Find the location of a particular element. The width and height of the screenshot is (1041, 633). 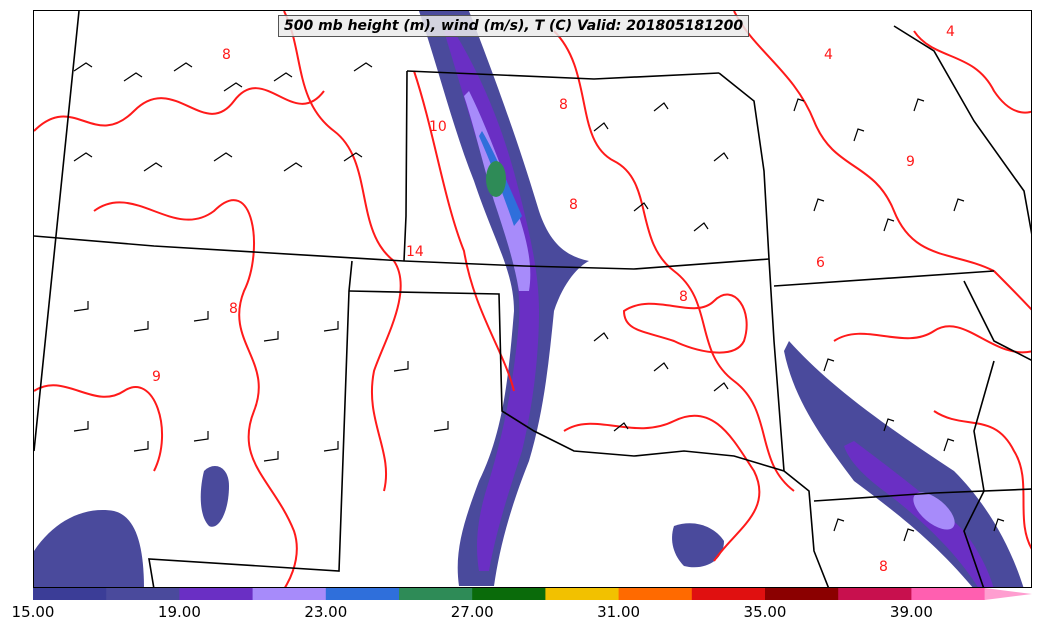

colorbar-tick-label: 35.00 is located at coordinates (765, 612).